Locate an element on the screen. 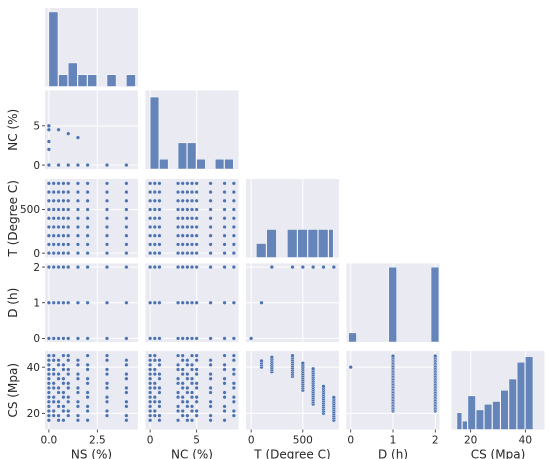 This screenshot has height=459, width=550. panel-T-vs-NC is located at coordinates (192, 218).